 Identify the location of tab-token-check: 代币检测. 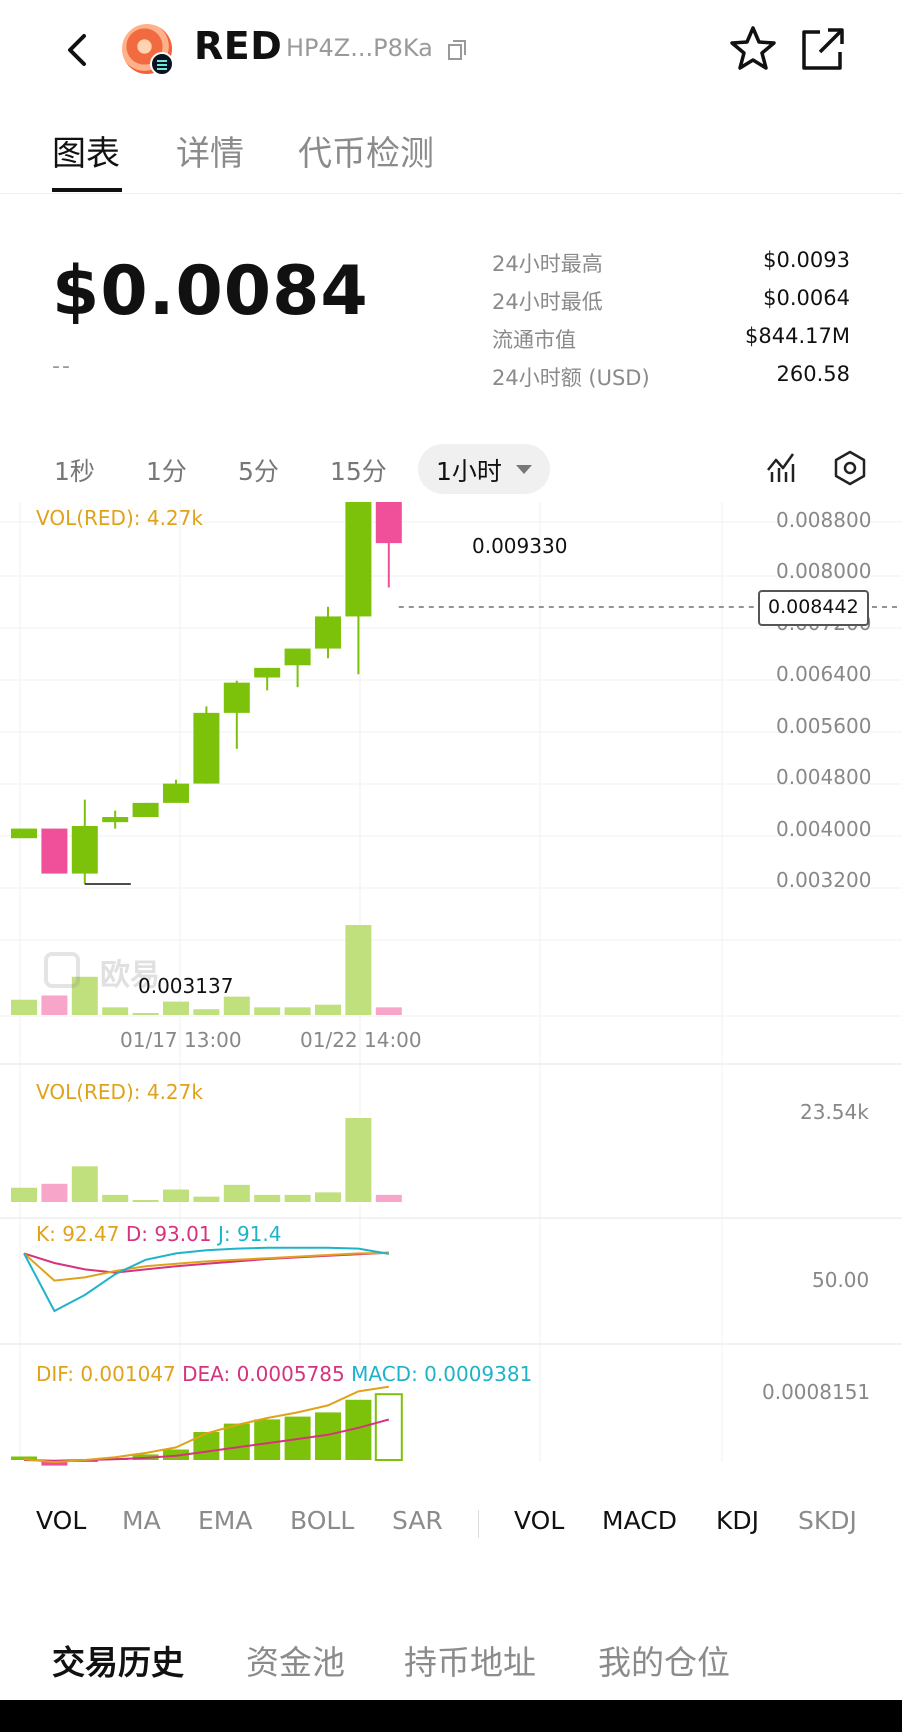
(366, 154).